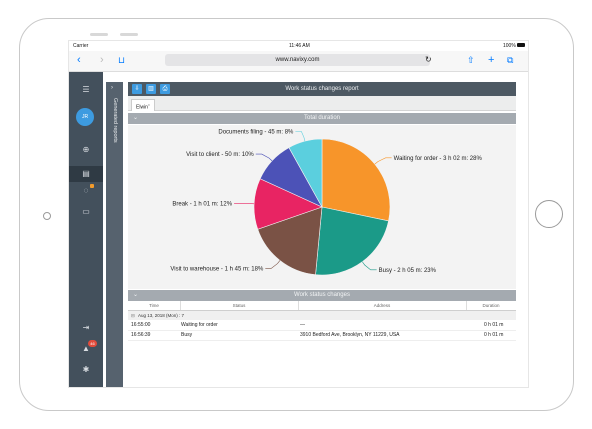 The height and width of the screenshot is (429, 592). What do you see at coordinates (115, 120) in the screenshot?
I see `panel-title: Generated reports` at bounding box center [115, 120].